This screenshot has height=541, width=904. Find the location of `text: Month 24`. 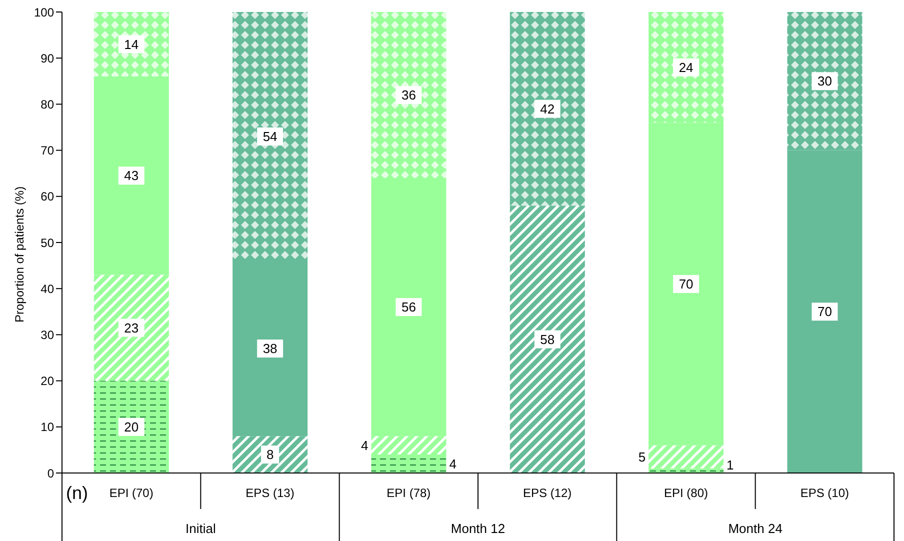

text: Month 24 is located at coordinates (755, 528).